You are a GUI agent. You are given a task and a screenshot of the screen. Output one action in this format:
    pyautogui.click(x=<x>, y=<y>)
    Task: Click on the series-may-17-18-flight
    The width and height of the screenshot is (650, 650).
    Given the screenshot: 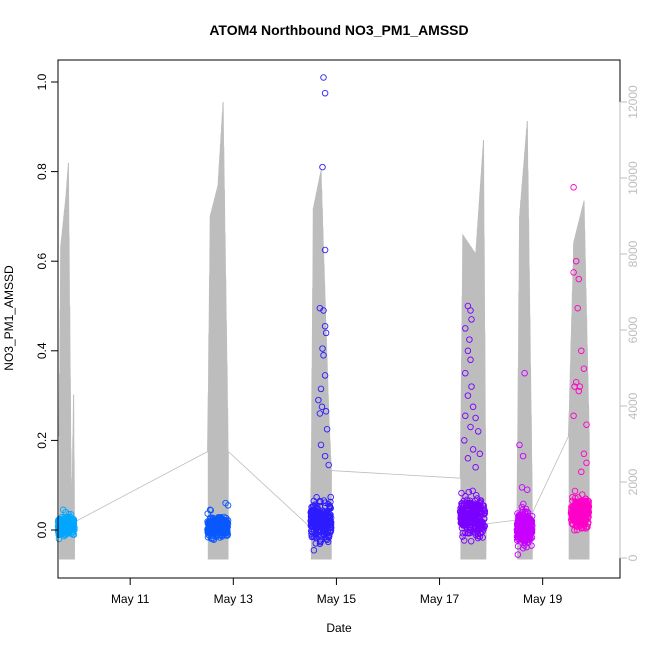 What is the action you would take?
    pyautogui.click(x=472, y=423)
    